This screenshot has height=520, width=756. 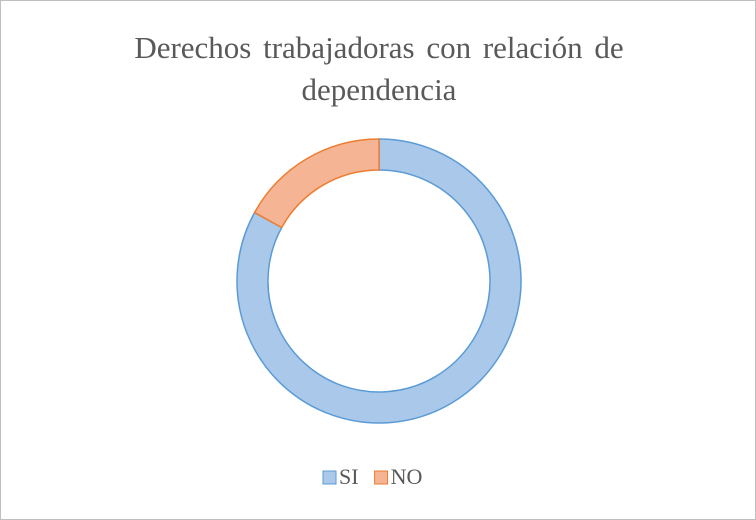 I want to click on legend-label: NO, so click(x=407, y=476).